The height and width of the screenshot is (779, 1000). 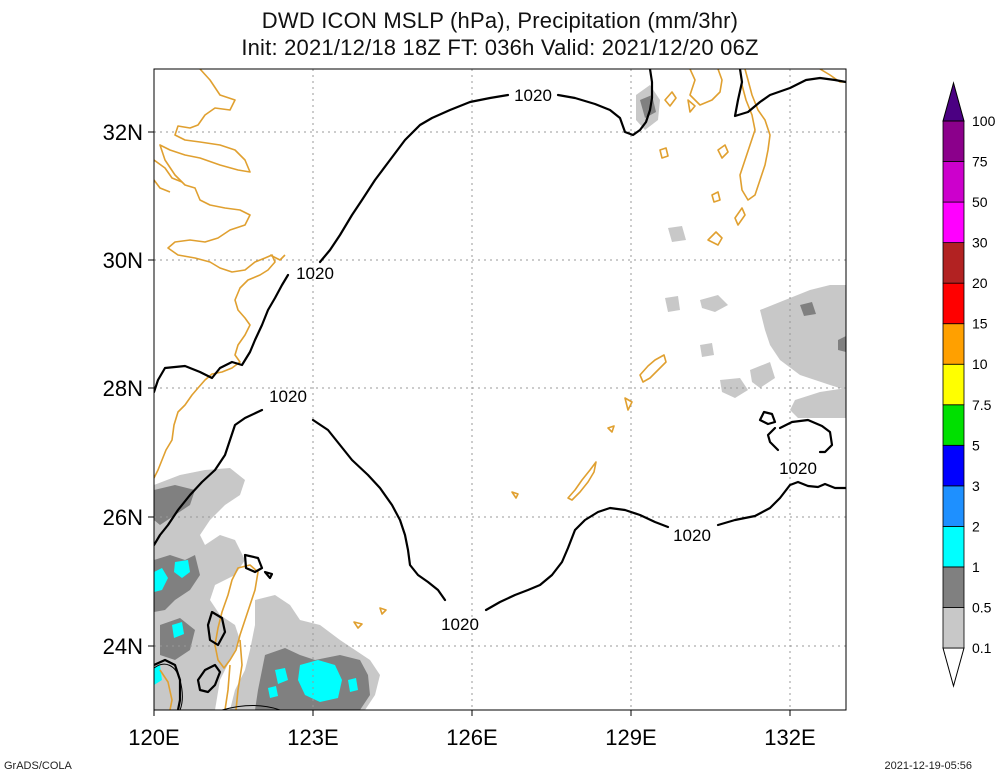 I want to click on colorbar-label: 50, so click(x=980, y=202).